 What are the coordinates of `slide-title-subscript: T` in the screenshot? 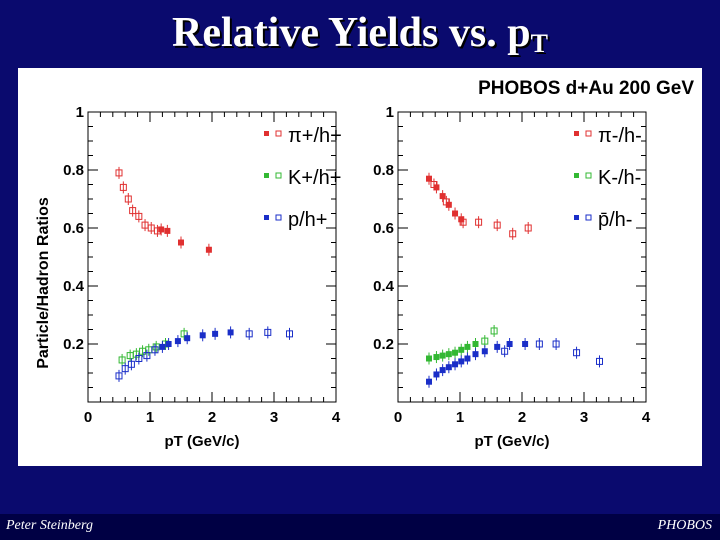 It's located at (539, 43).